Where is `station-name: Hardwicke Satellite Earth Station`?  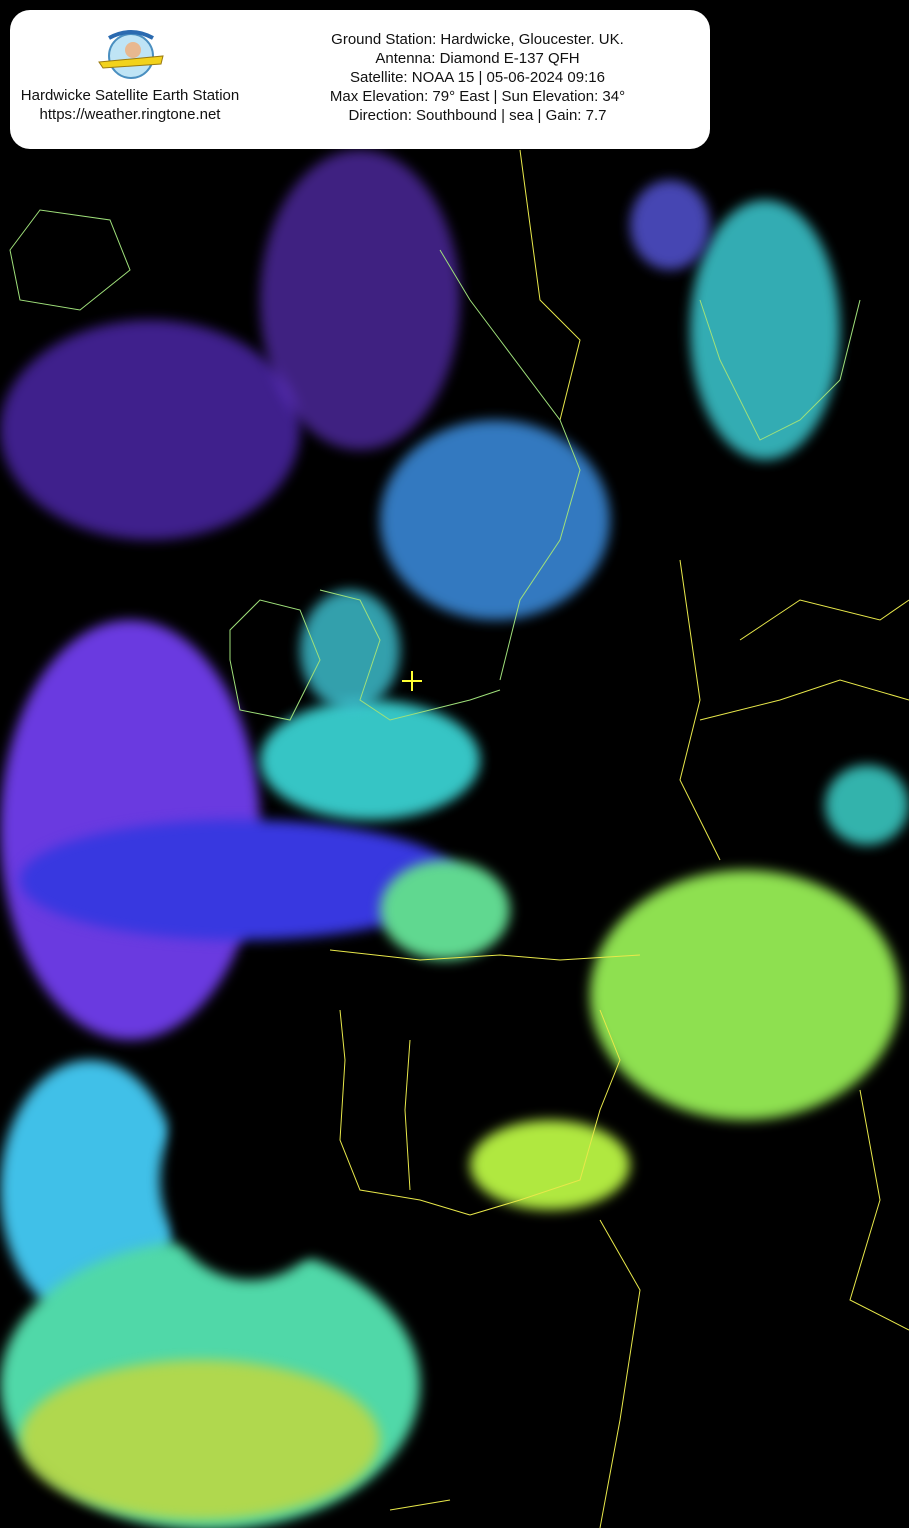 station-name: Hardwicke Satellite Earth Station is located at coordinates (130, 95).